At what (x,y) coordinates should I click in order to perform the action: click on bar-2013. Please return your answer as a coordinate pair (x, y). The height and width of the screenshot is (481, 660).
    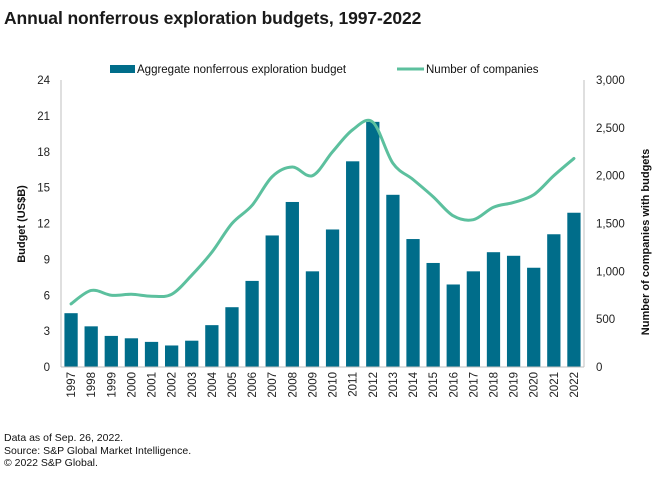
    Looking at the image, I should click on (393, 280).